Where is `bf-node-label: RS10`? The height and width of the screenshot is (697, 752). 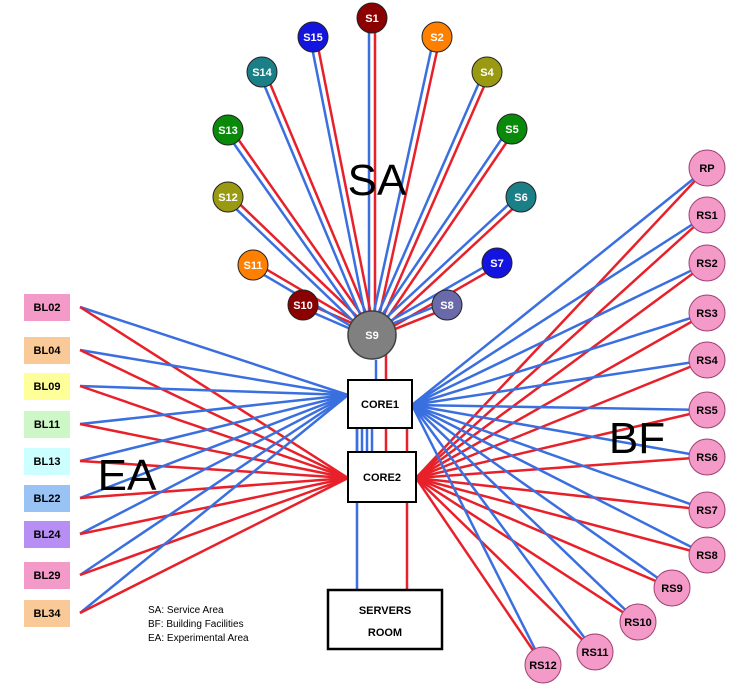 bf-node-label: RS10 is located at coordinates (638, 623).